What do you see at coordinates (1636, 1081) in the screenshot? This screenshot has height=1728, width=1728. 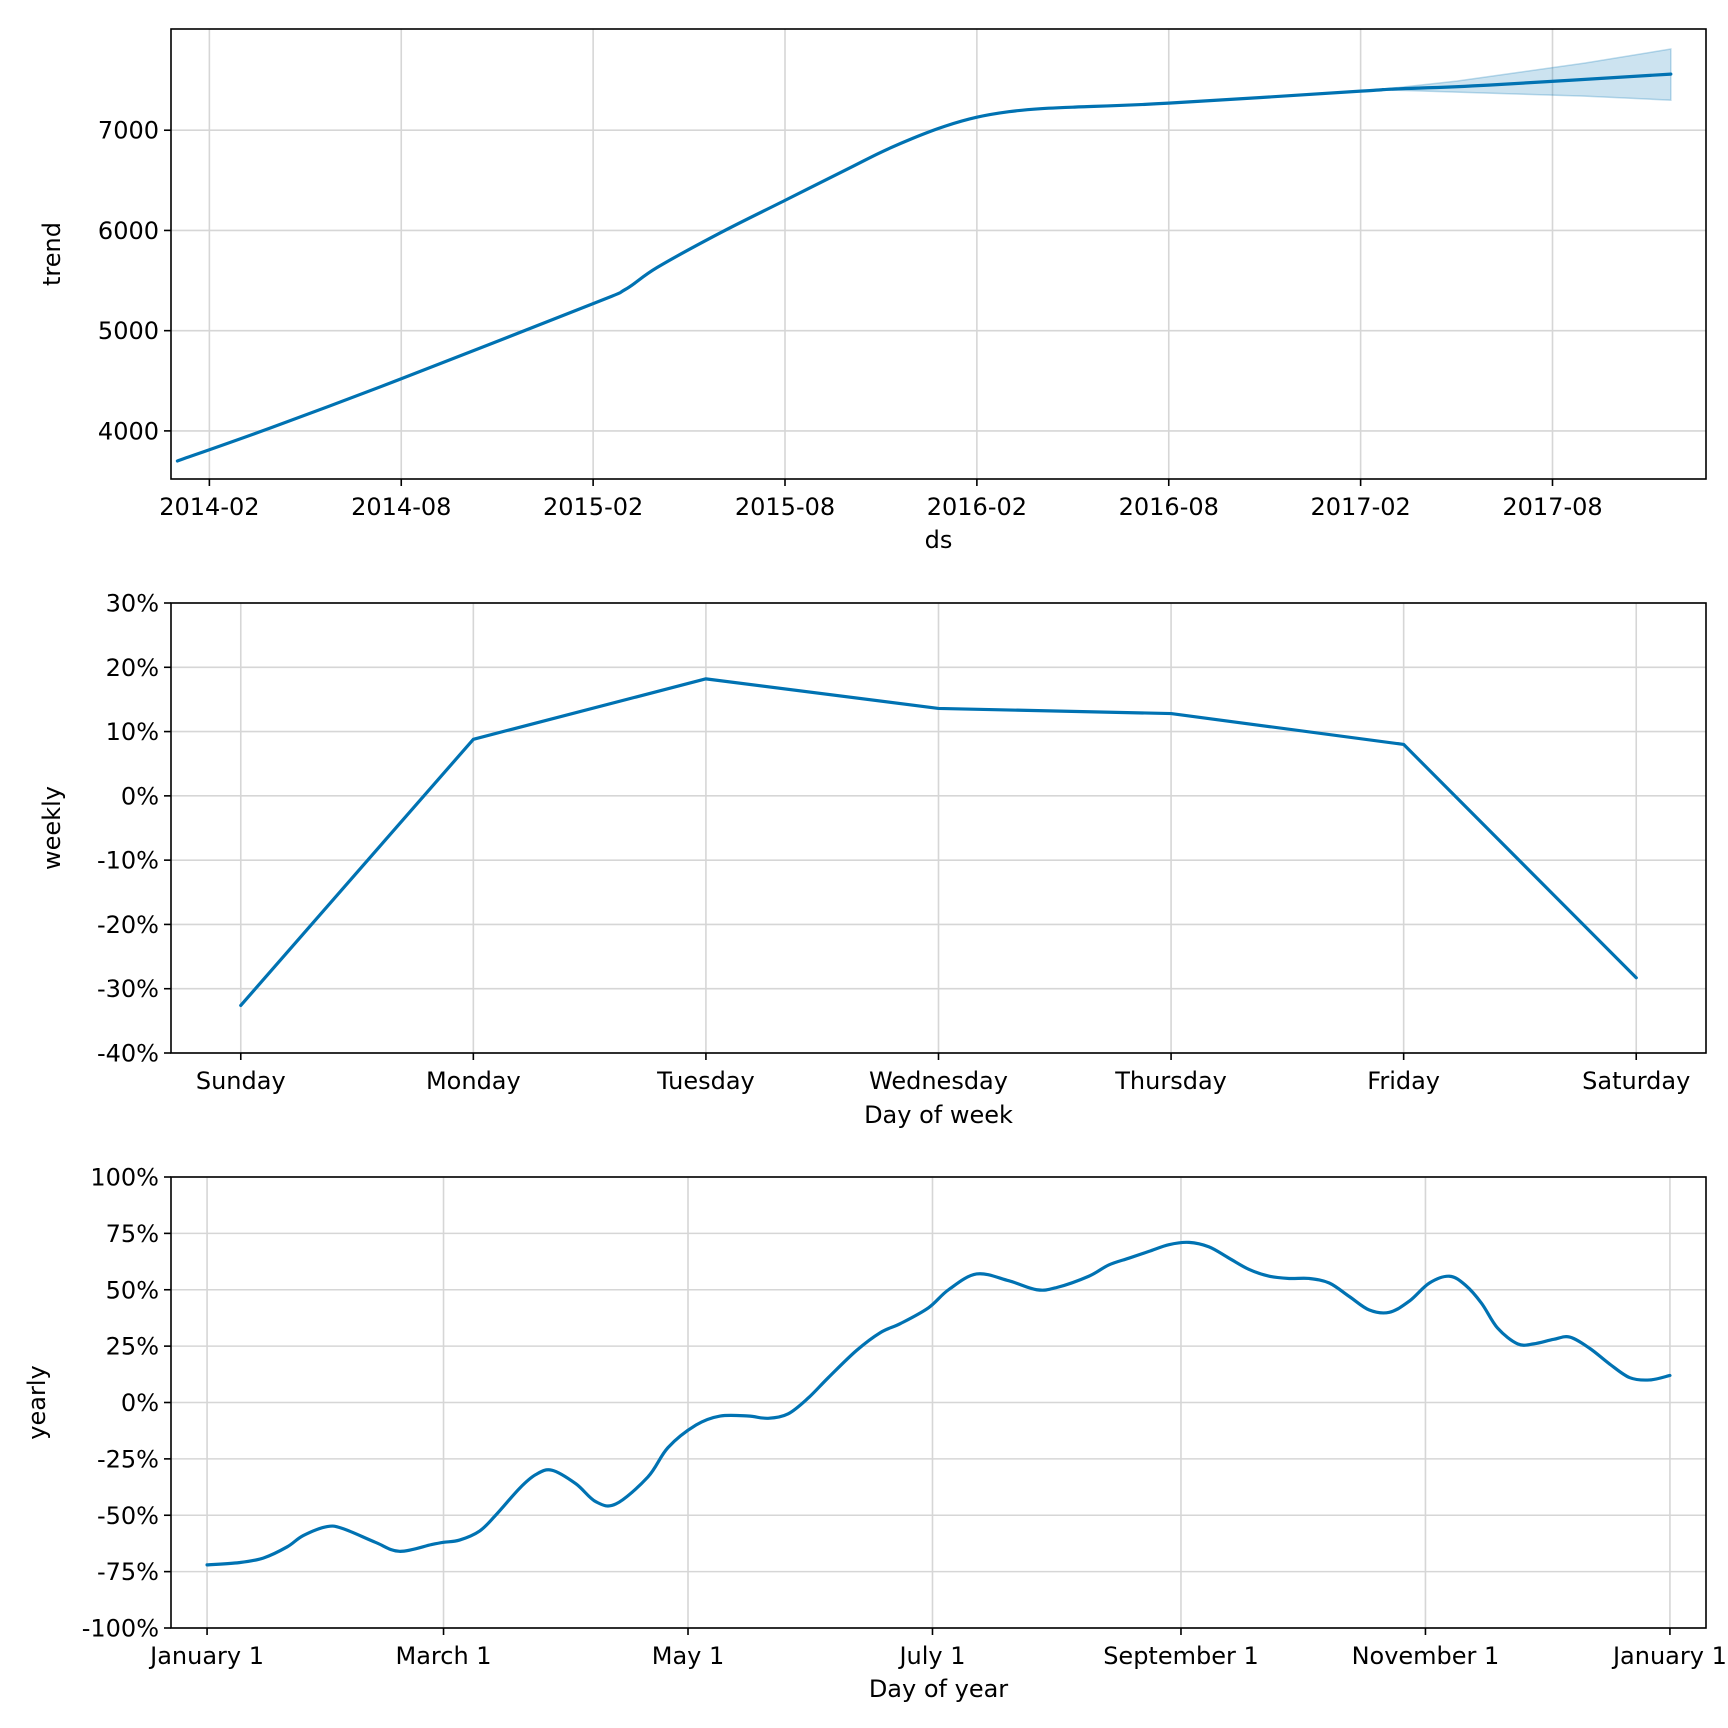 I see `weekly-x-tick-label: Saturday` at bounding box center [1636, 1081].